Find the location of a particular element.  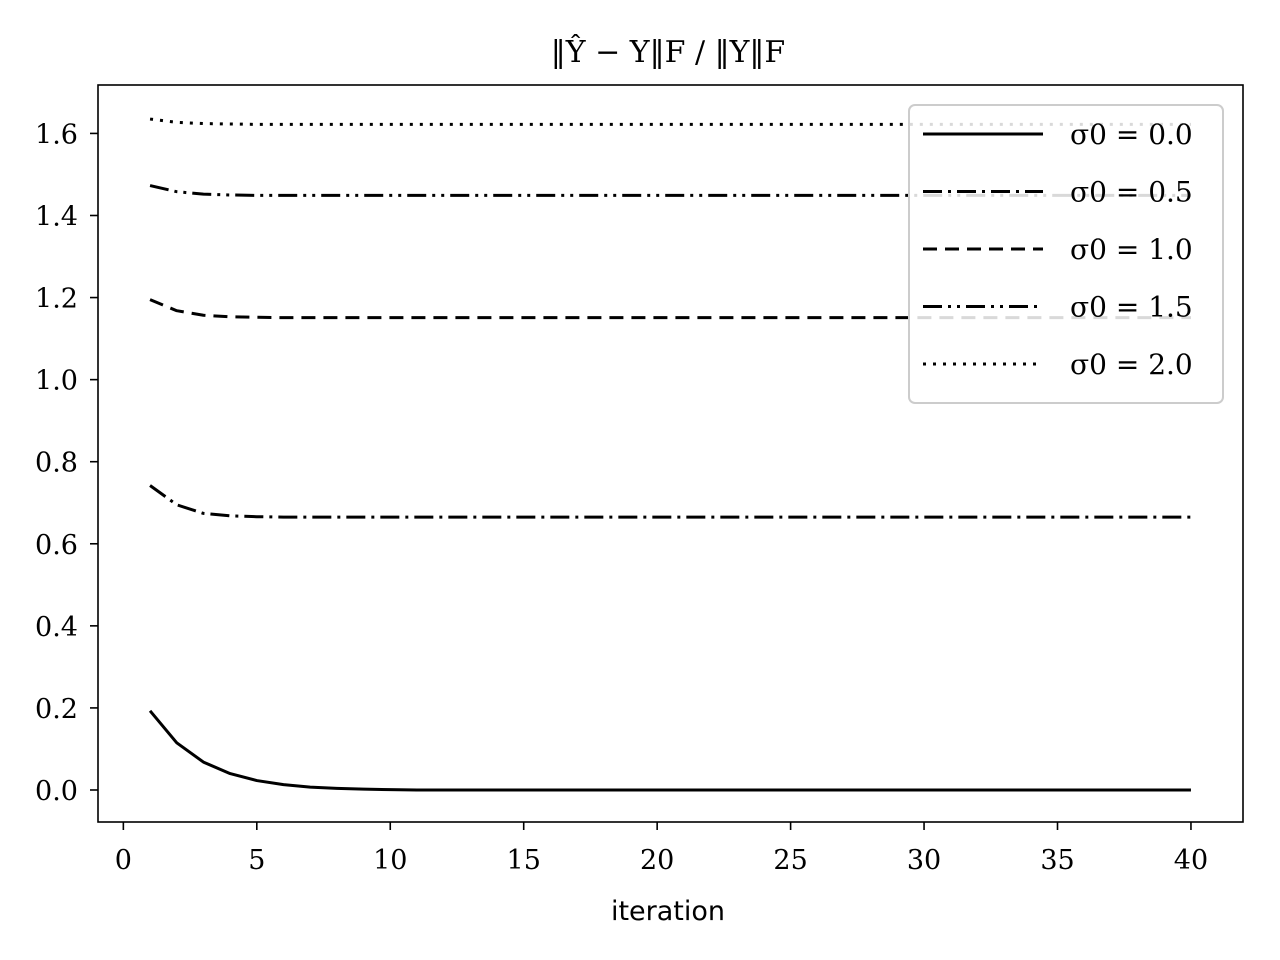

x-tick-label: 40 is located at coordinates (1191, 860).